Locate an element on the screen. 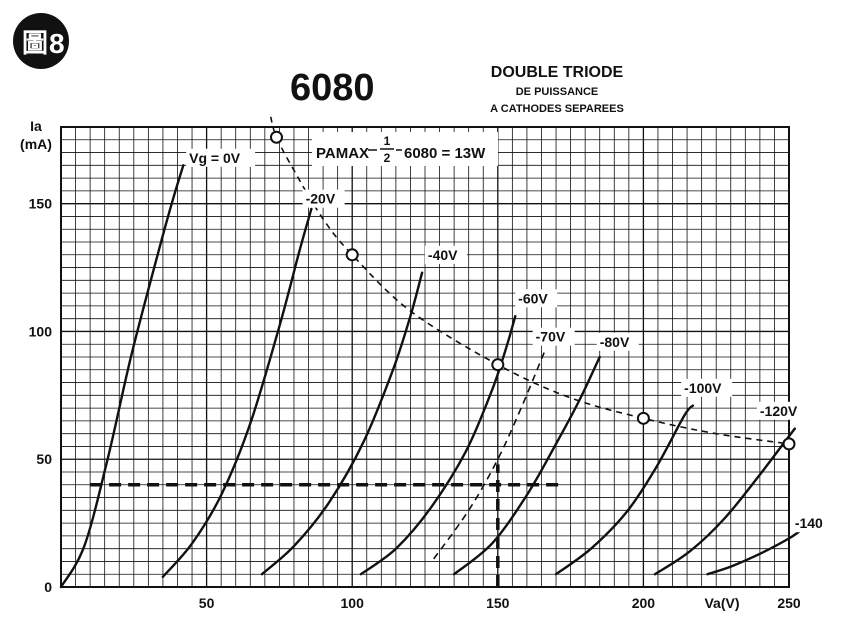 The width and height of the screenshot is (853, 631). x-tick-label: 200 is located at coordinates (644, 603).